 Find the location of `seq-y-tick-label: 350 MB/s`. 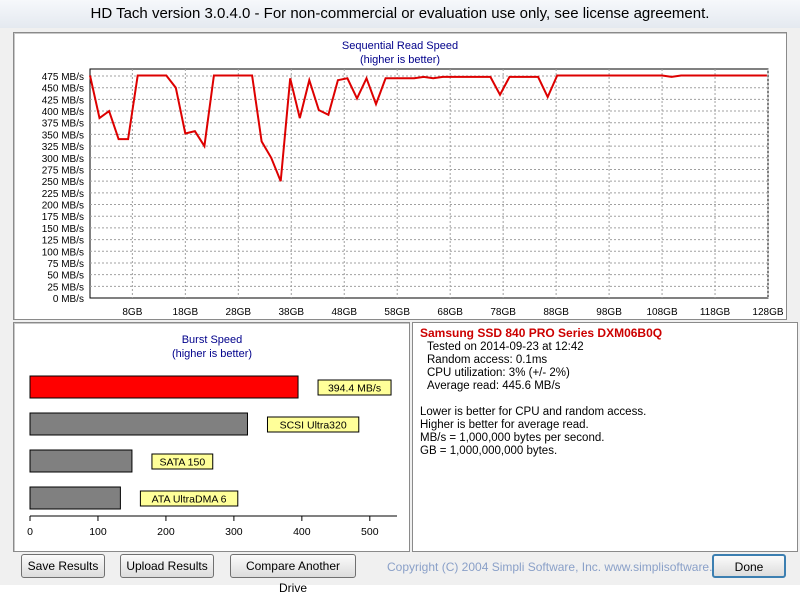

seq-y-tick-label: 350 MB/s is located at coordinates (63, 135).